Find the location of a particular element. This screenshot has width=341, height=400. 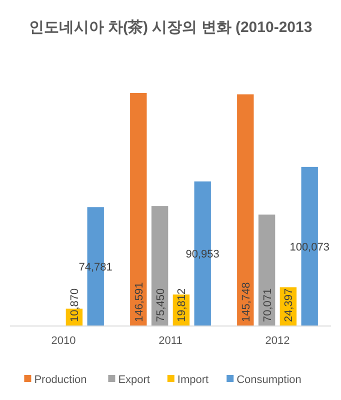

data-label: 70,071 is located at coordinates (268, 305).